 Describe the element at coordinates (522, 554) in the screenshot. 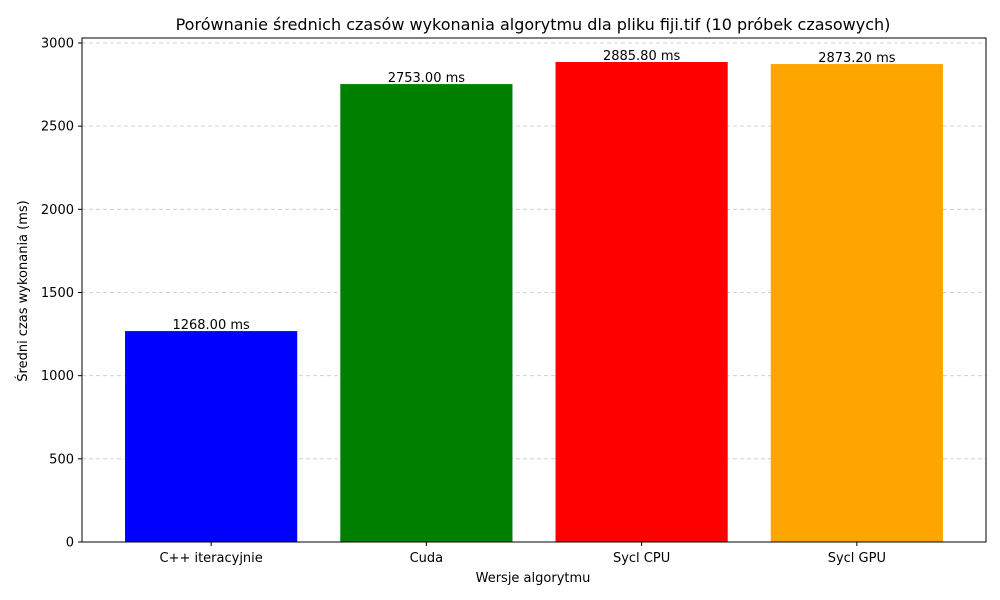

I see `x-axis: C++ iteracyjnie Cuda Sycl CPU Sycl GPU` at that location.